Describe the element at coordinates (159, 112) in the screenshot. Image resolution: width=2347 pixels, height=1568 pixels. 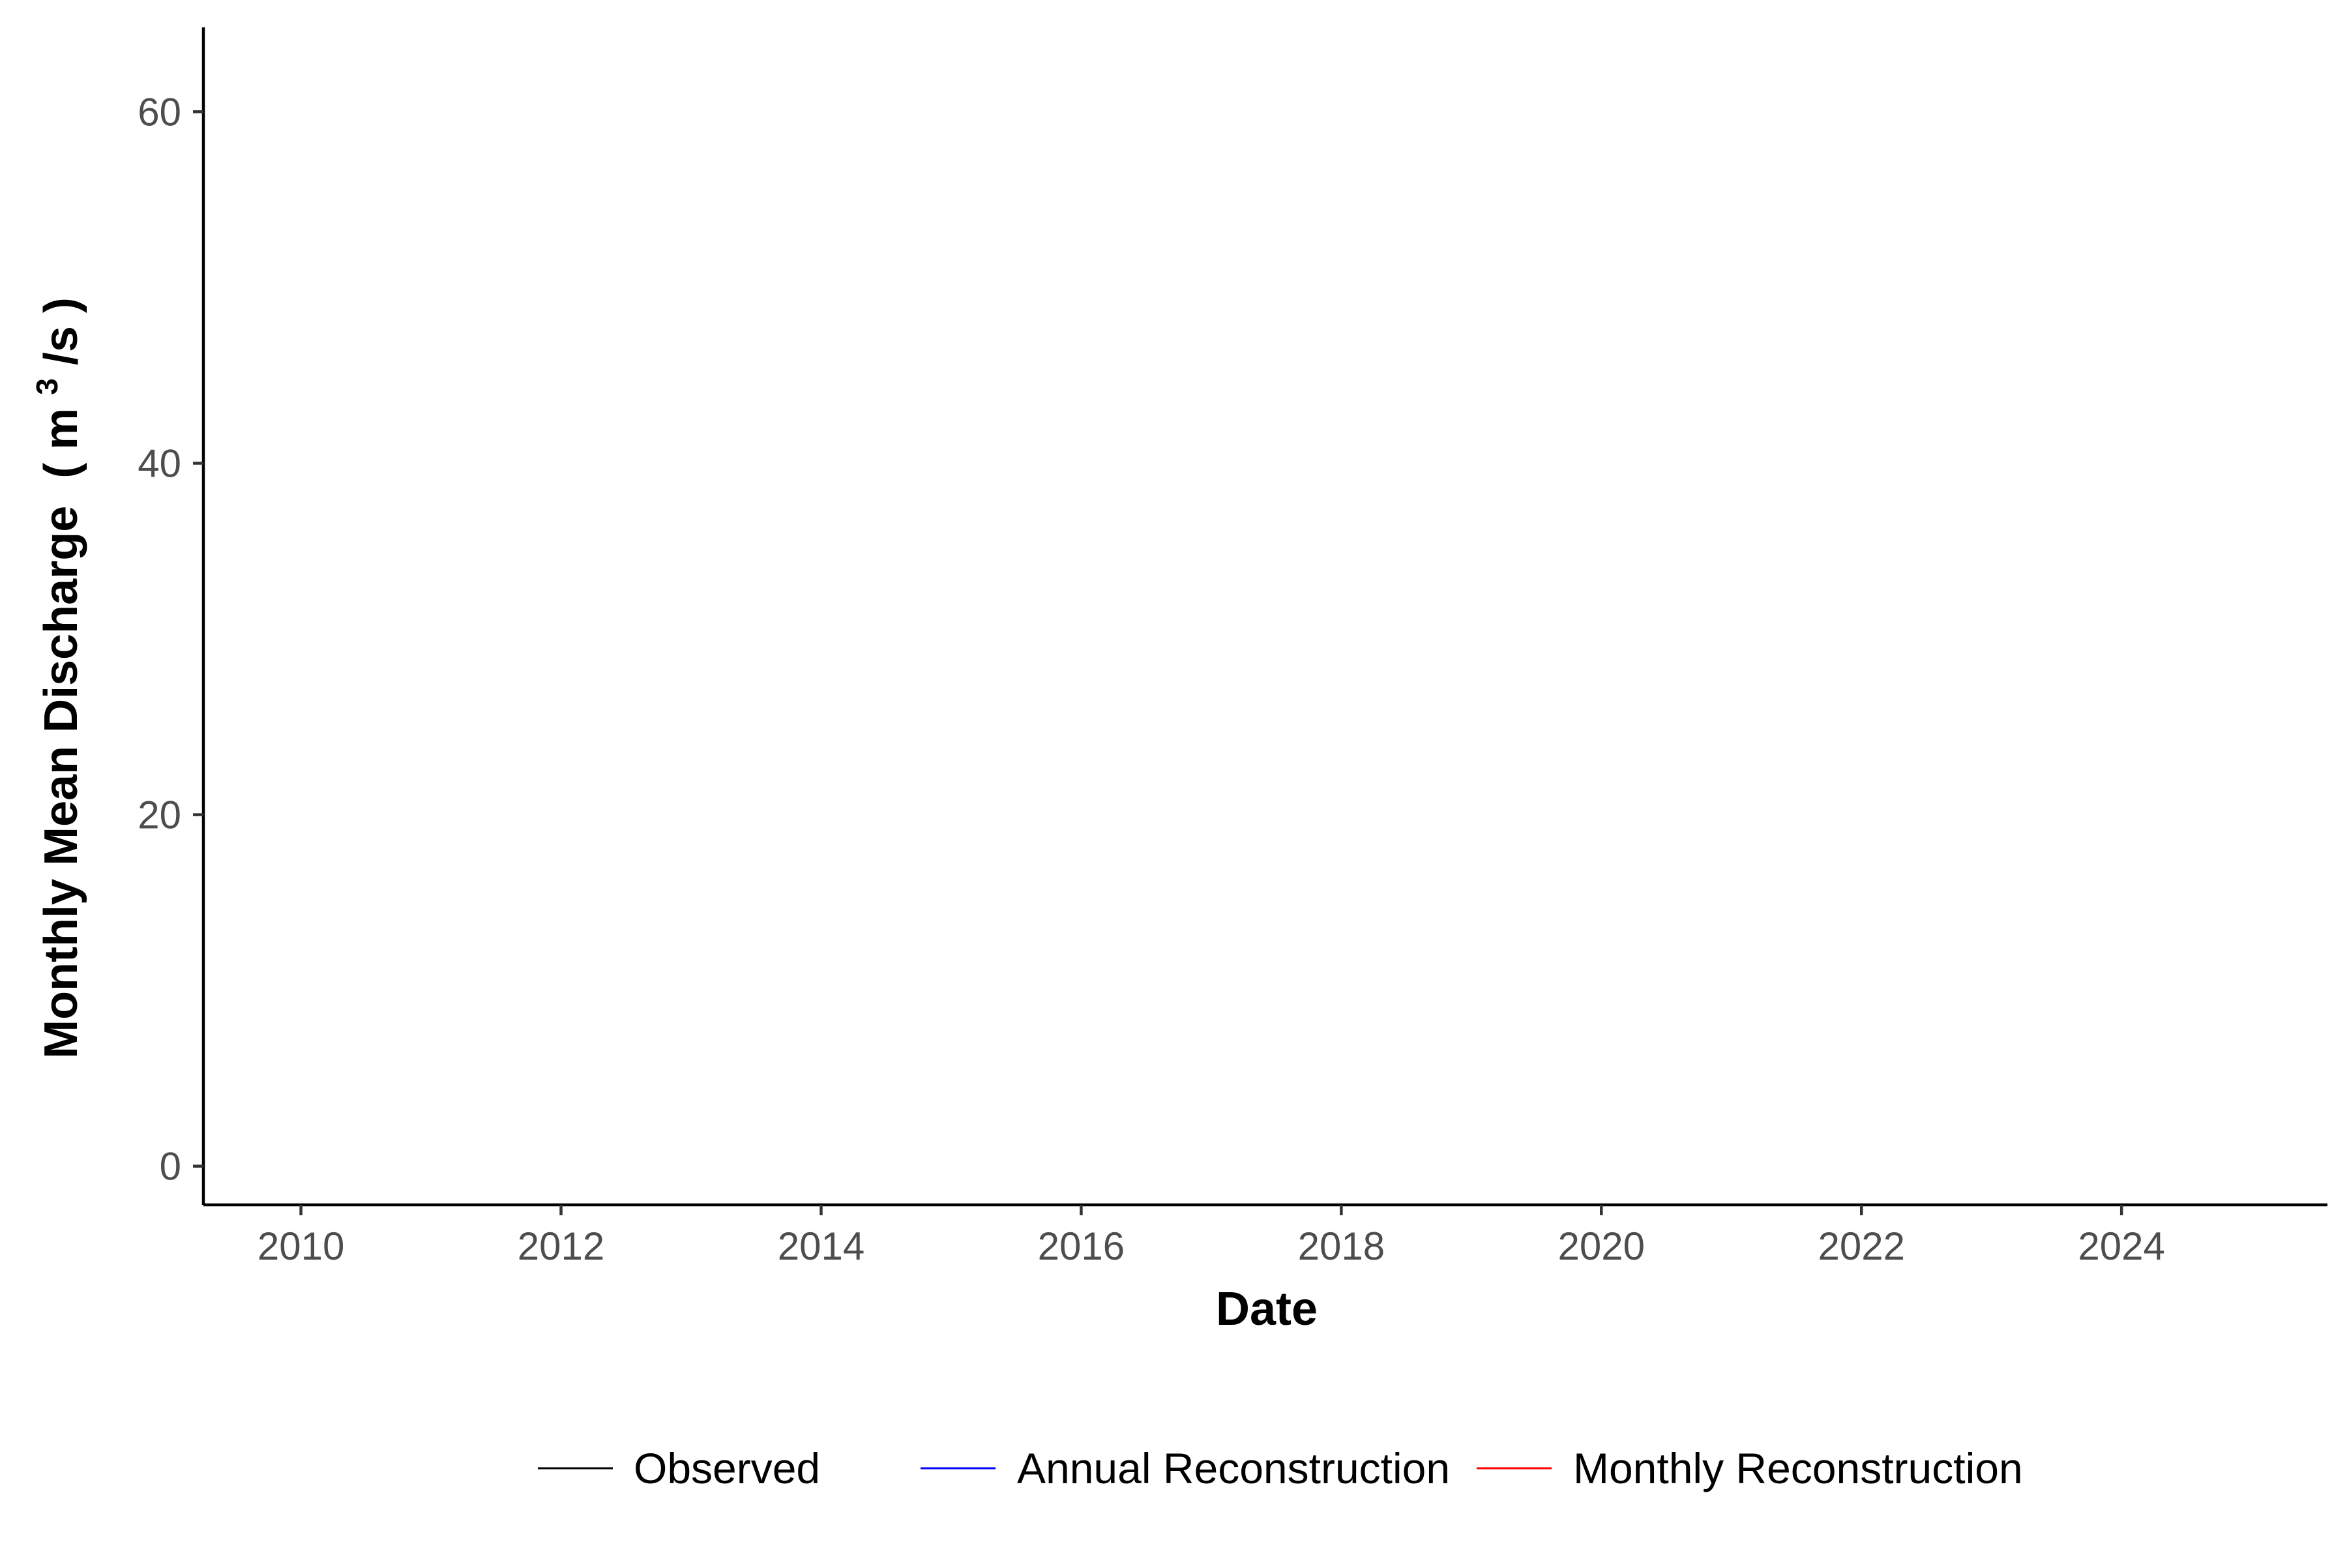
I see `y-tick-label: 60` at that location.